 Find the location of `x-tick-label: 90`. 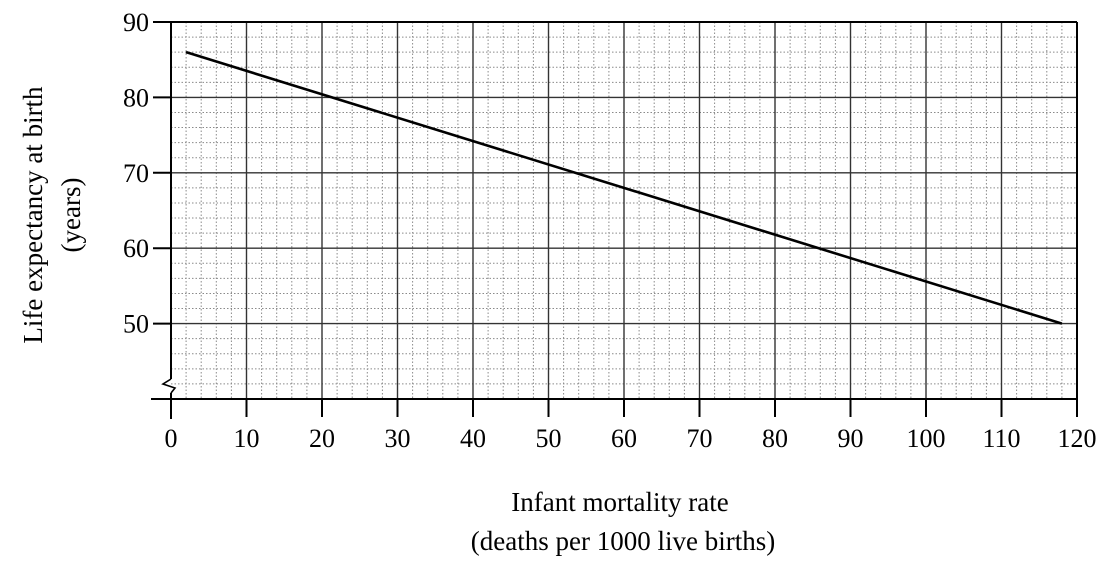

x-tick-label: 90 is located at coordinates (851, 438).